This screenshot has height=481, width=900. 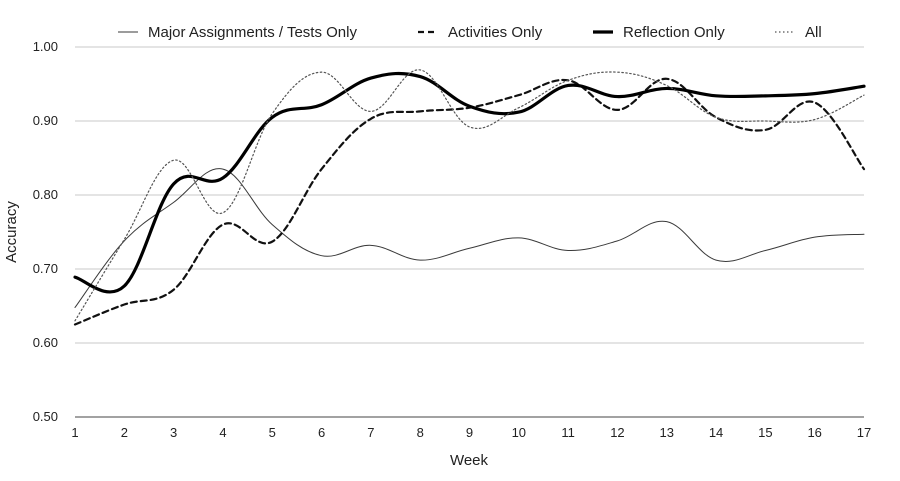 I want to click on x-tick-label: 14, so click(x=716, y=432).